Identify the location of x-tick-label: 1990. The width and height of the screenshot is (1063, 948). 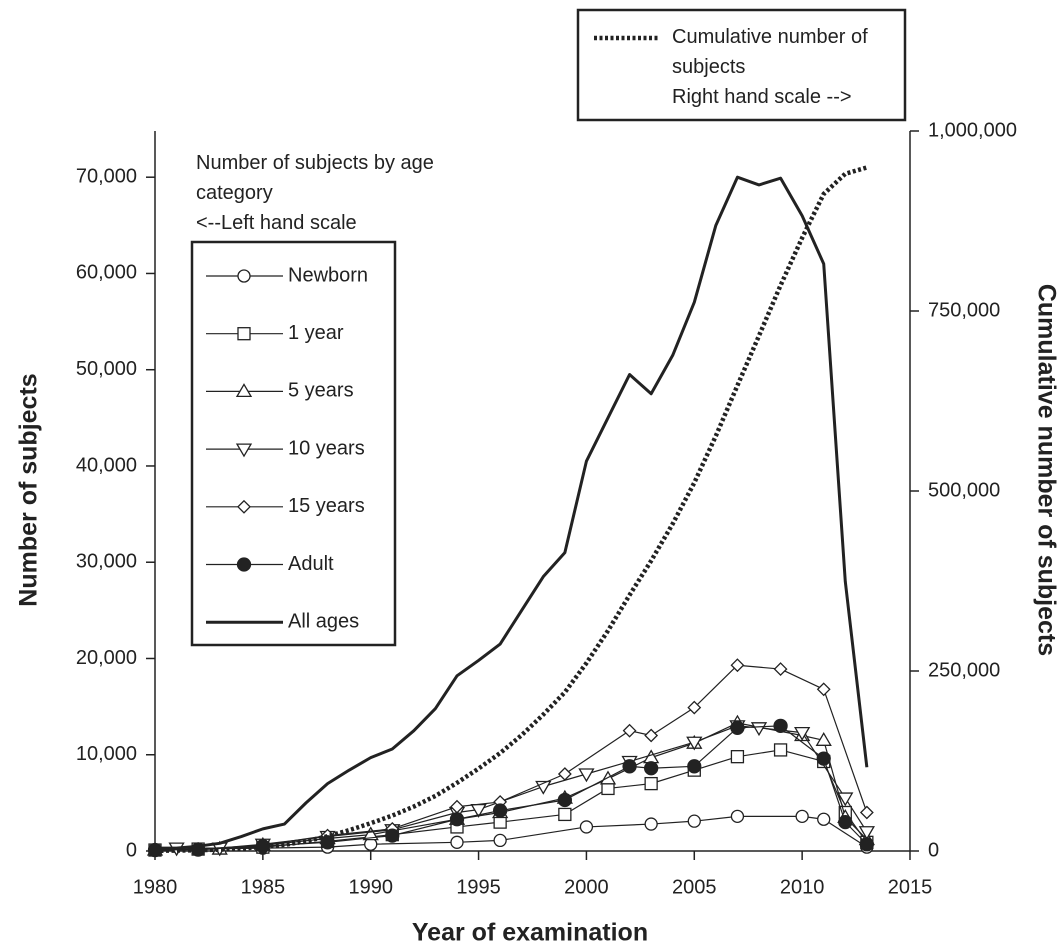
(370, 887).